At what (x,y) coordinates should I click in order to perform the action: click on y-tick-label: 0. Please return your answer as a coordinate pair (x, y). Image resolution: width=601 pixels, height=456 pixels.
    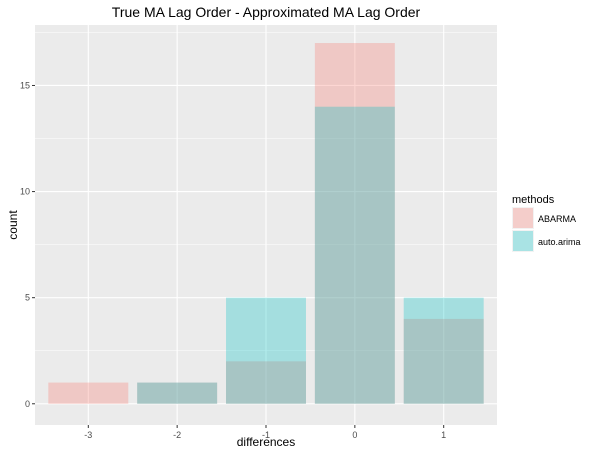
    Looking at the image, I should click on (27, 404).